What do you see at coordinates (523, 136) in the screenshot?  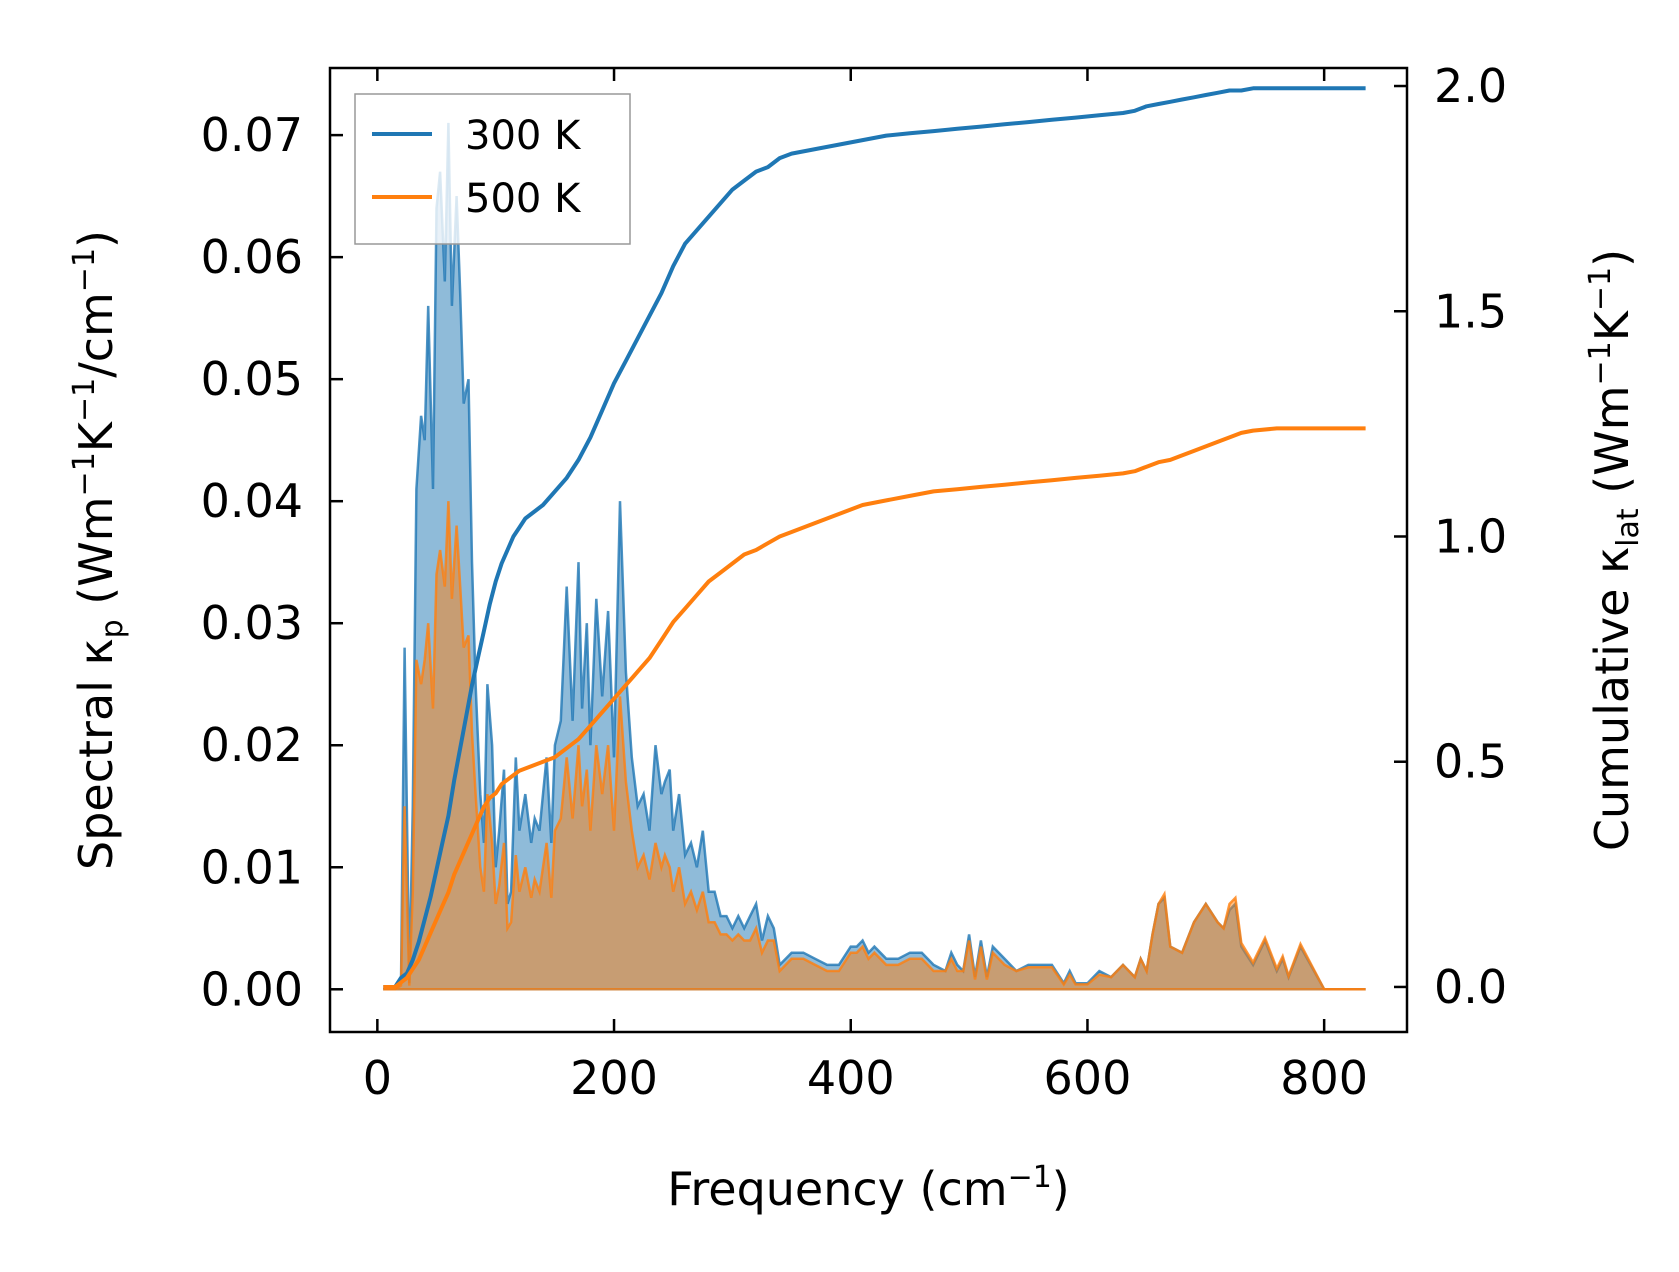 I see `legend-label-300k: 300 K` at bounding box center [523, 136].